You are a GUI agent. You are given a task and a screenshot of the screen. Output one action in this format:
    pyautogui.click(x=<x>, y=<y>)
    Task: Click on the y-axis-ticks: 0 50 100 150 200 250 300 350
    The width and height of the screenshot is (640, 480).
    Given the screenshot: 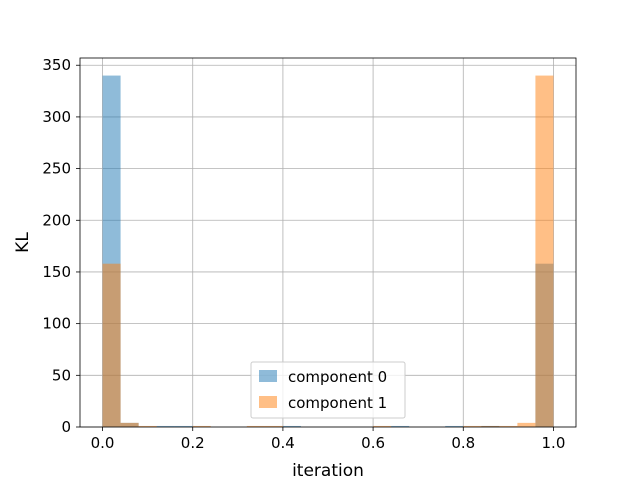 What is the action you would take?
    pyautogui.click(x=61, y=246)
    